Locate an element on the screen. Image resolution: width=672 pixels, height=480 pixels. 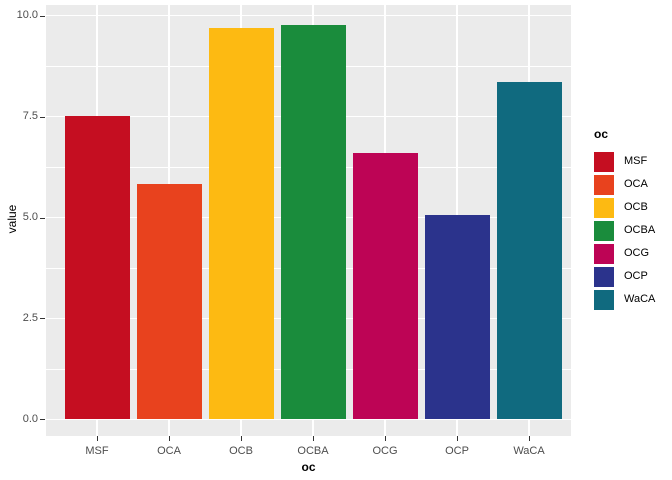
legend-item-oca: OCA is located at coordinates (621, 185).